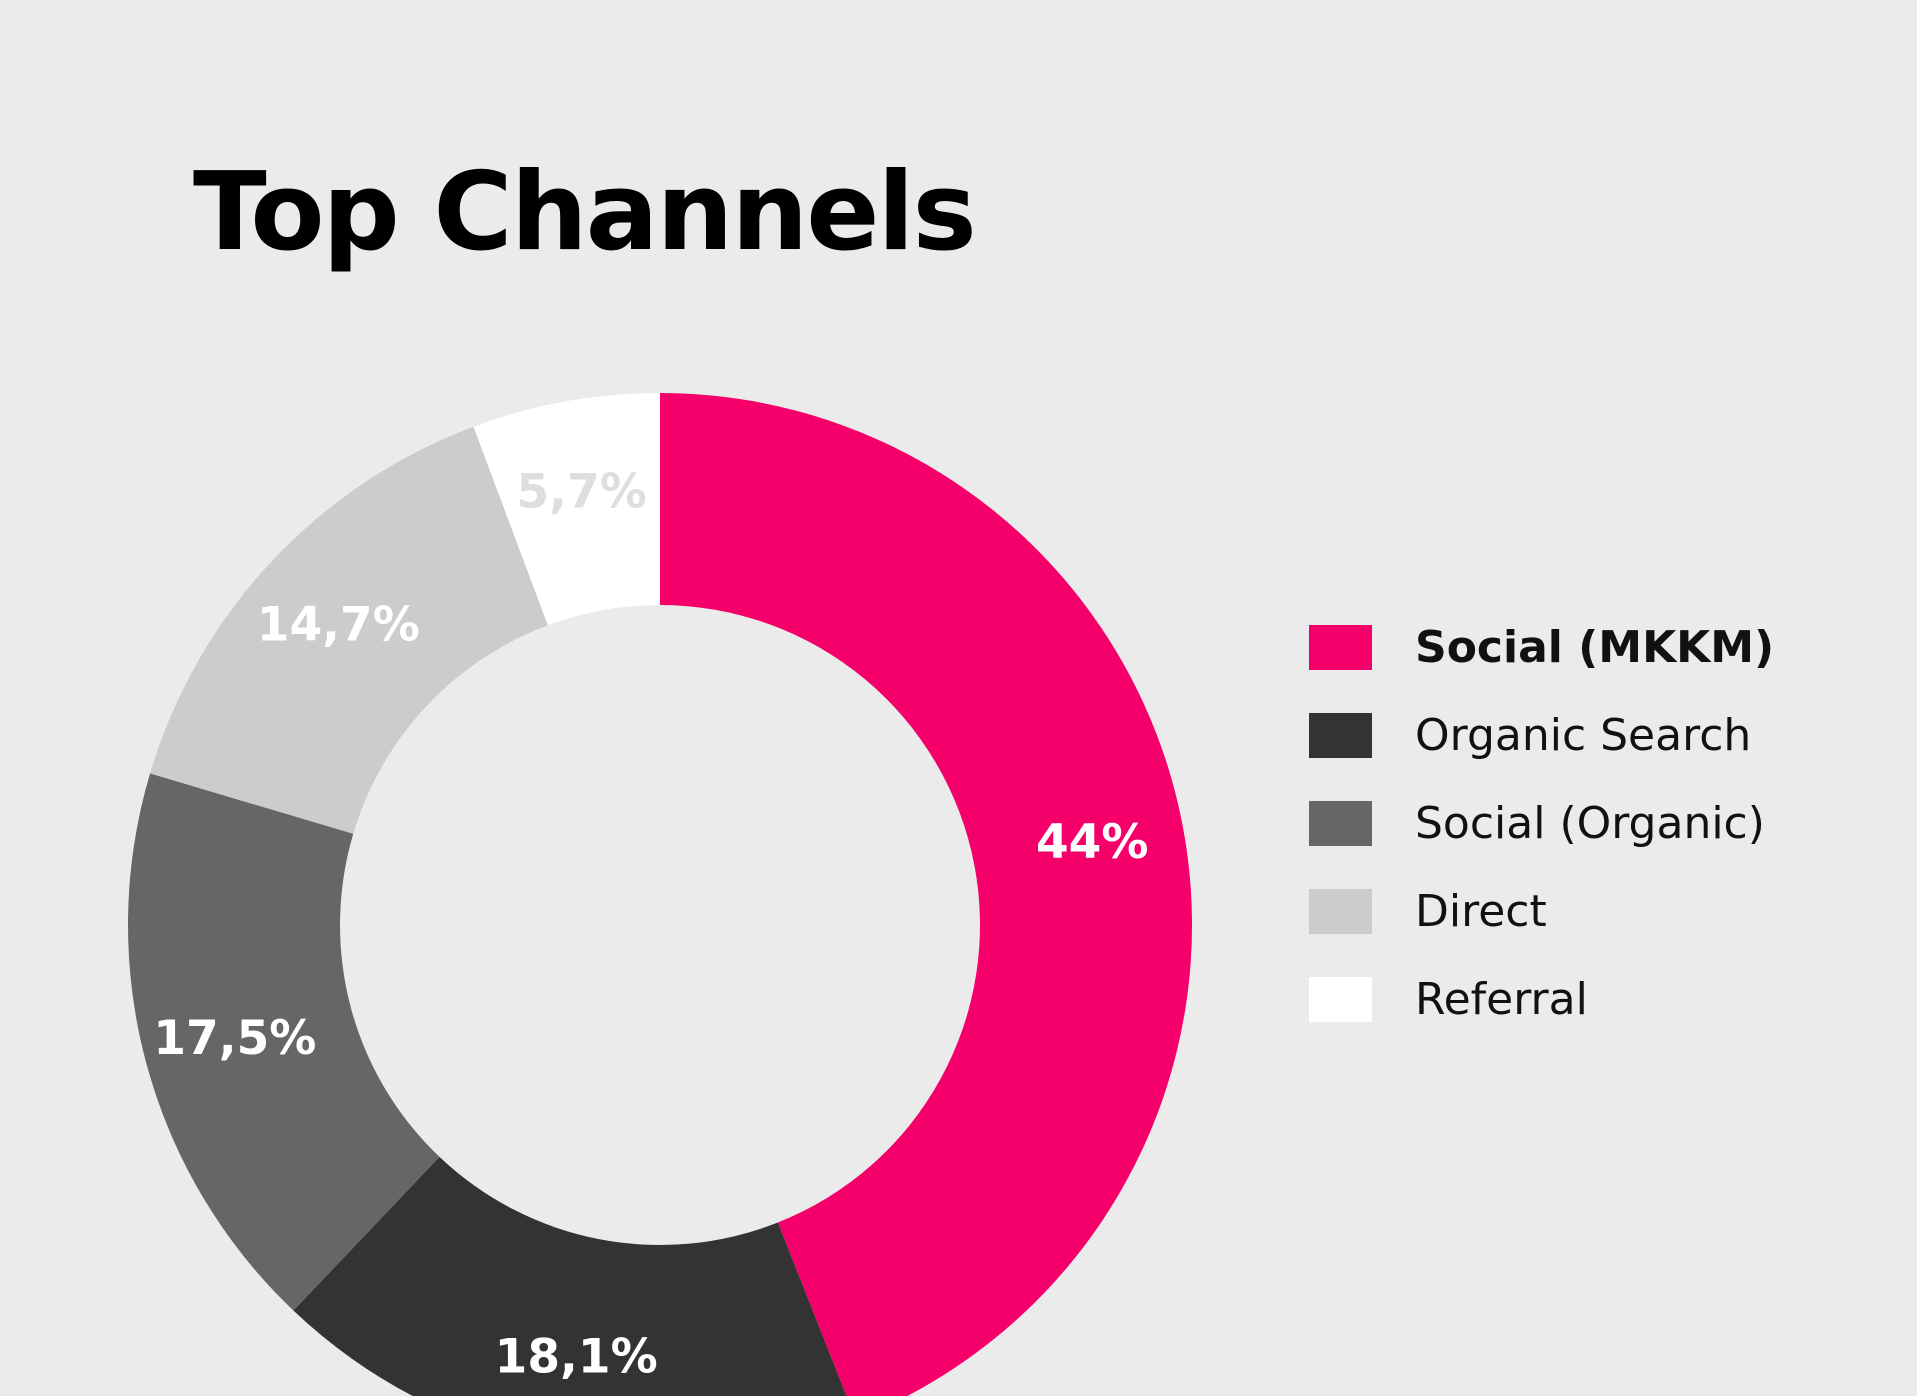  I want to click on legend-item-social-organic: Social (Organic), so click(1541, 823).